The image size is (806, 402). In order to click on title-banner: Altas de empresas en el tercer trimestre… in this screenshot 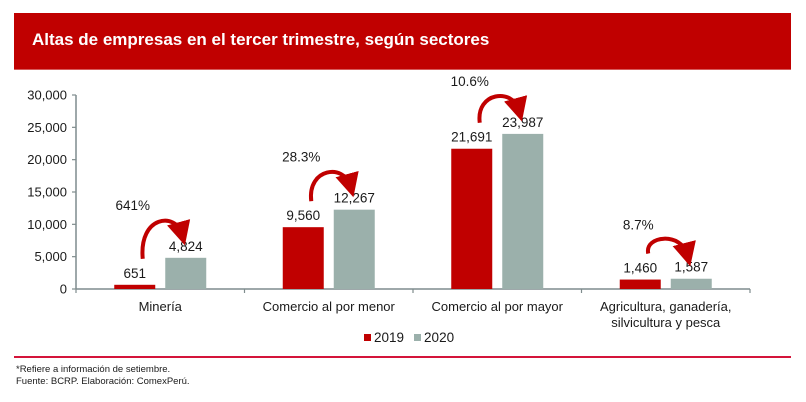, I will do `click(402, 41)`.